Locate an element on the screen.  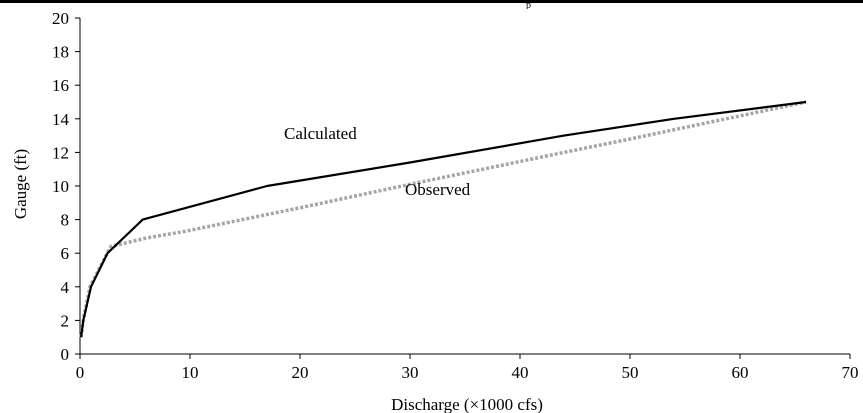
y-tick-label: 20 is located at coordinates (60, 18).